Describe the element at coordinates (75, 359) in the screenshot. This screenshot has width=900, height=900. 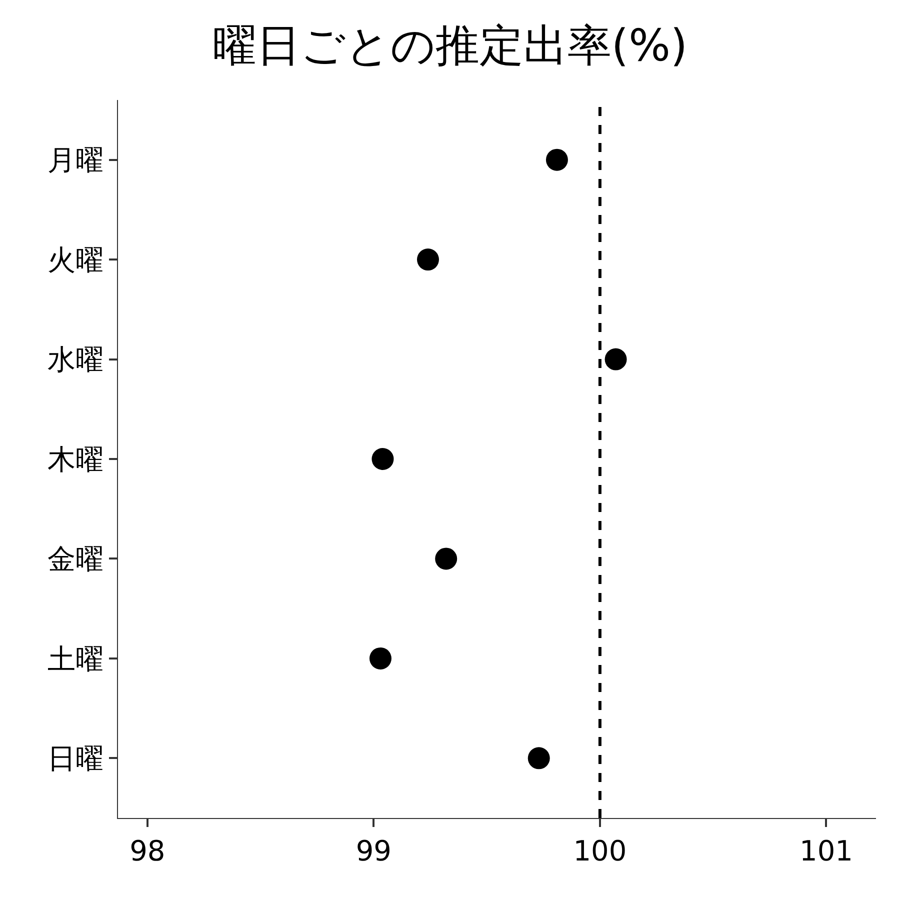
I see `y-tick-label: 水曜` at that location.